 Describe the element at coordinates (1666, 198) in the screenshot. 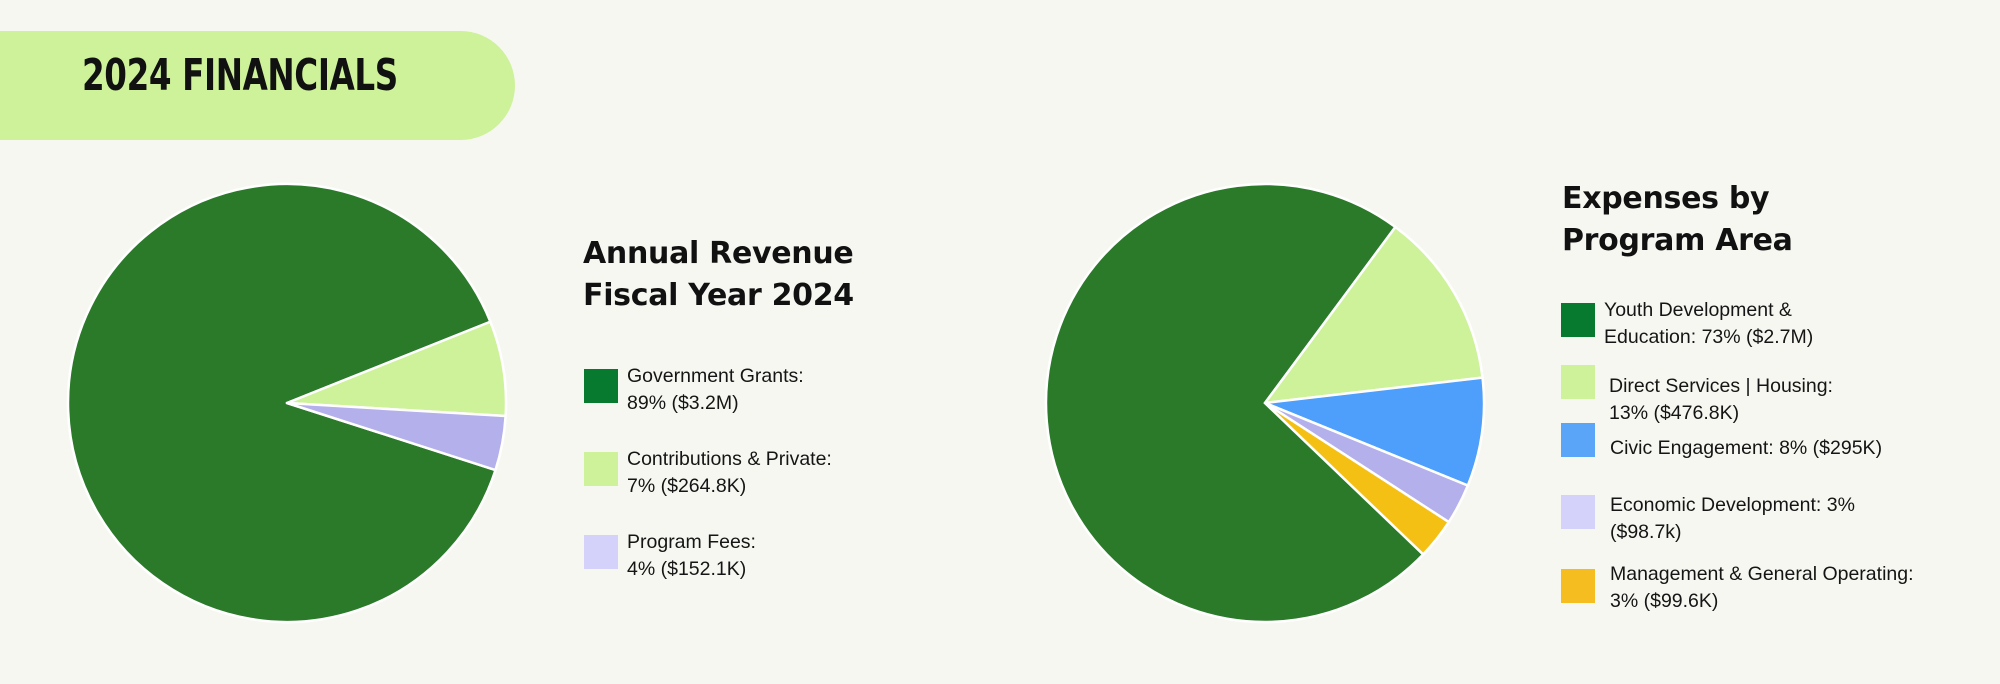

I see `expenses-title-line-1: Expenses by` at that location.